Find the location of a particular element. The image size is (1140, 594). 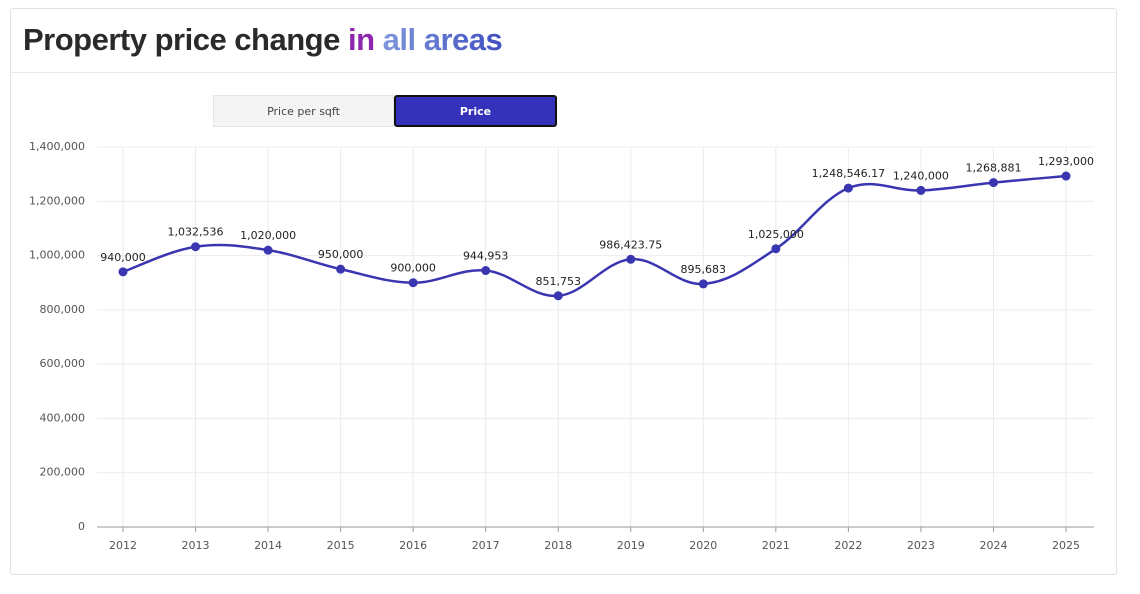

y-tick-label: 600,000 is located at coordinates (63, 363).